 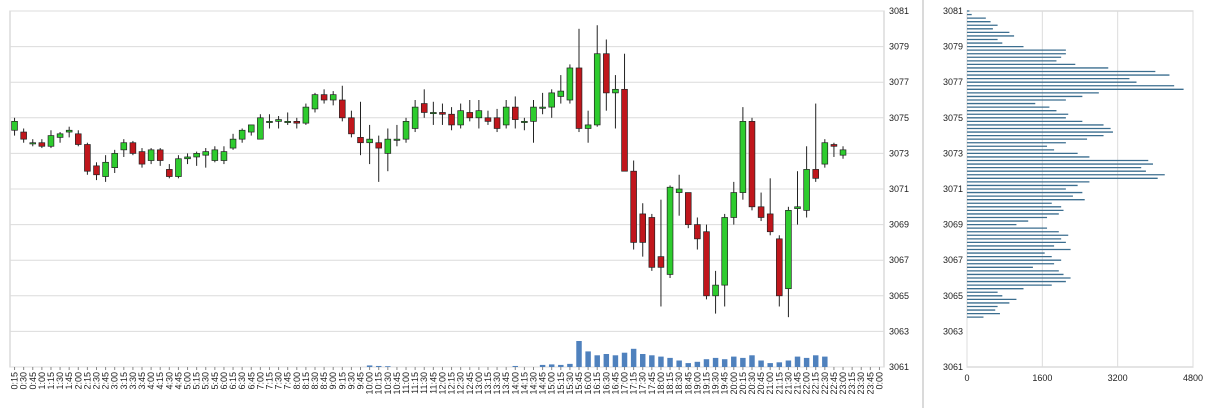 What do you see at coordinates (315, 381) in the screenshot?
I see `x-tick-label: 8:30` at bounding box center [315, 381].